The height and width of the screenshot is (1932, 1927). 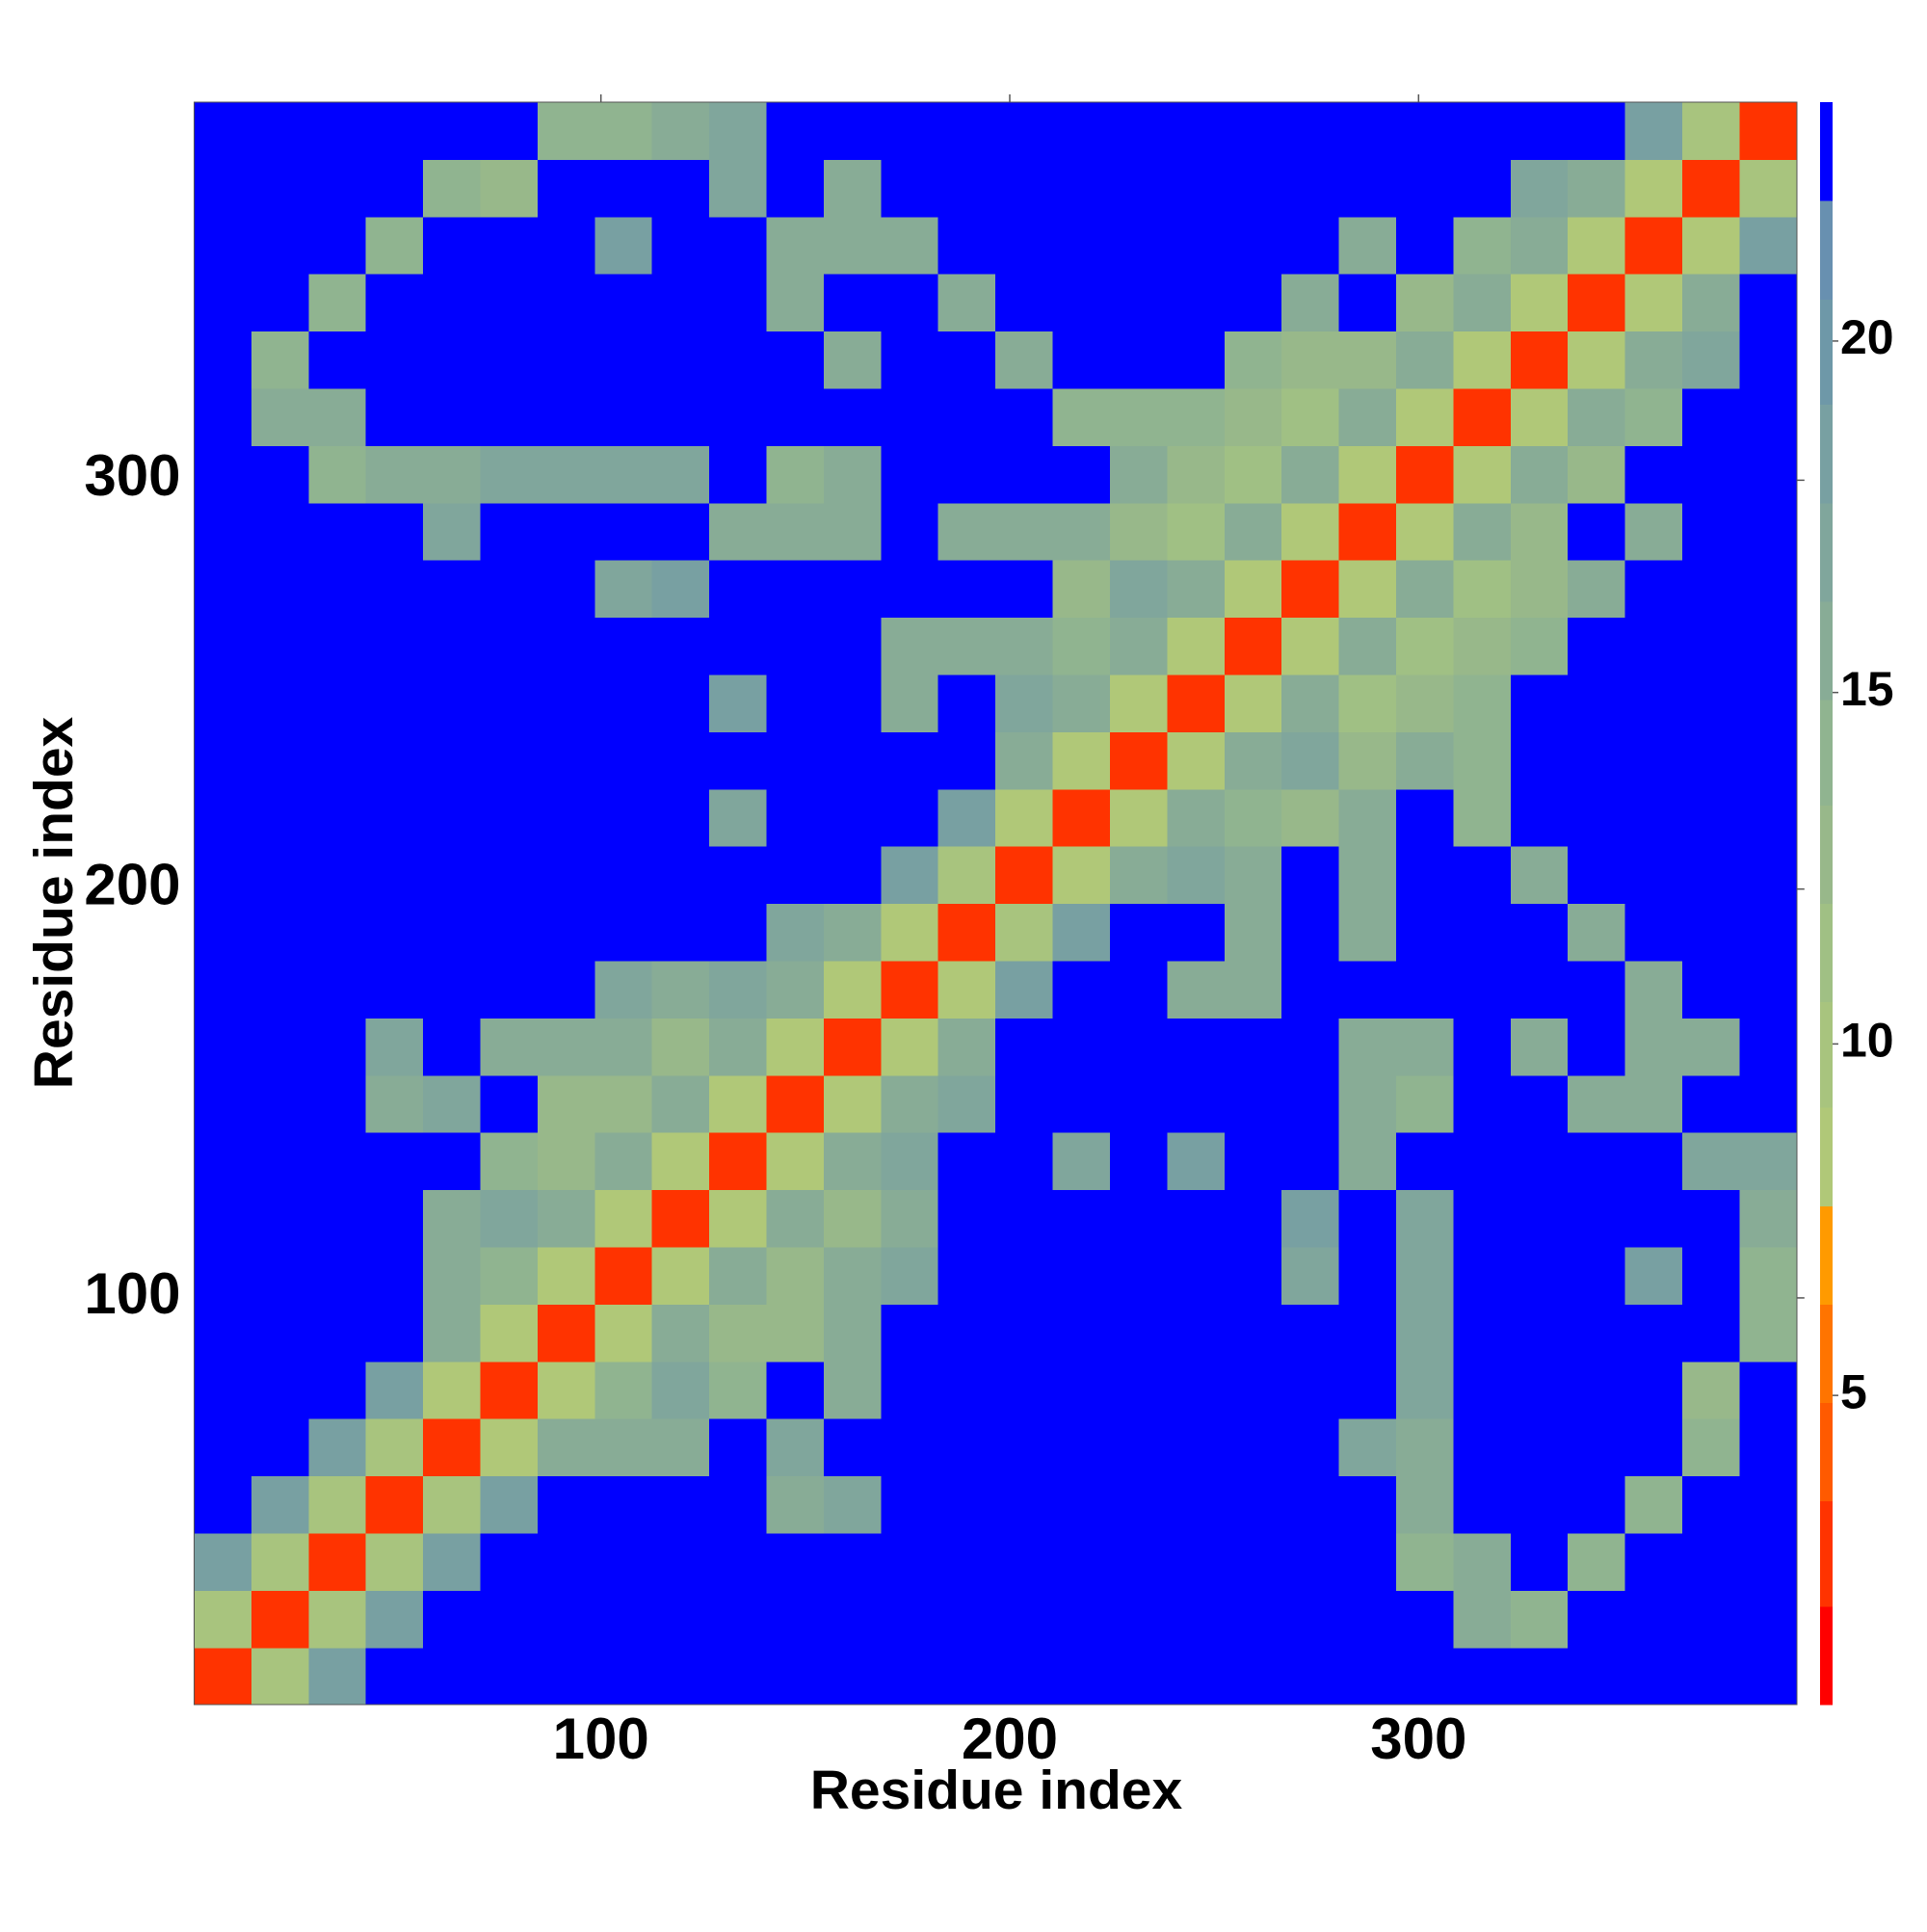 I want to click on y-tick-label: 200, so click(x=132, y=884).